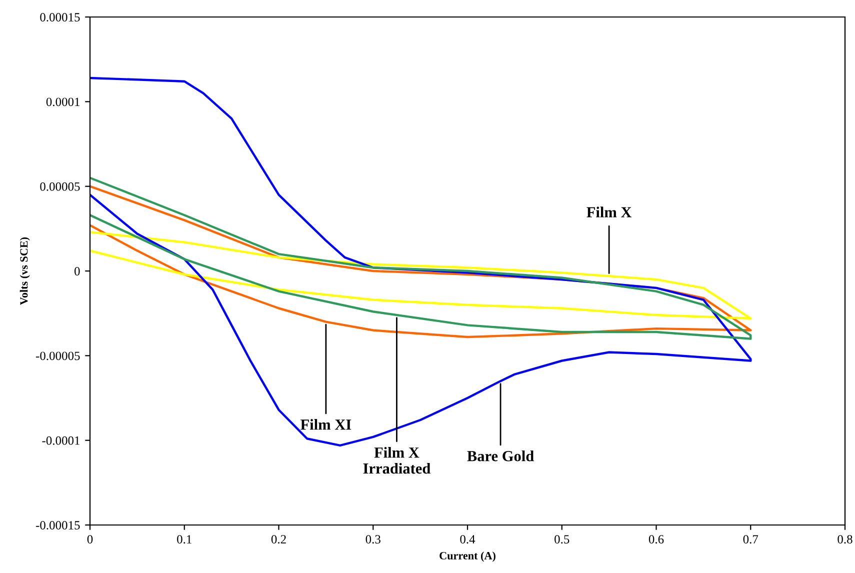  Describe the element at coordinates (77, 271) in the screenshot. I see `y-tick-label: 0` at that location.